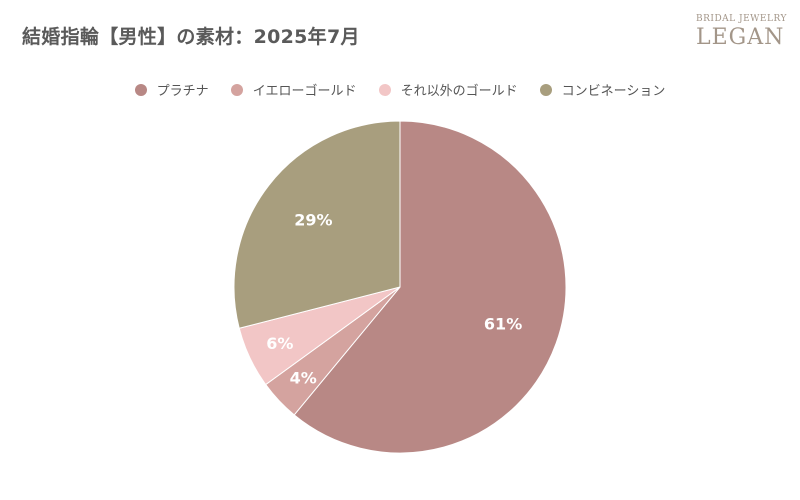  Describe the element at coordinates (741, 19) in the screenshot. I see `brand-tagline: BRIDAL JEWELRY` at that location.